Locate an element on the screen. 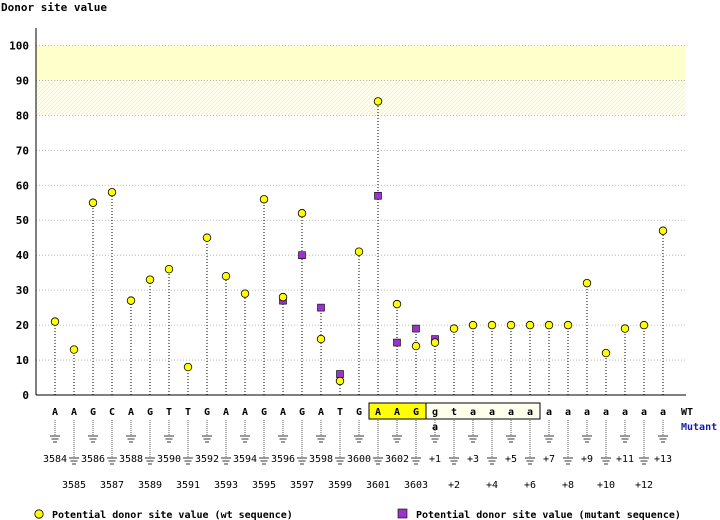 This screenshot has width=720, height=520. position-label: 3596 is located at coordinates (283, 459).